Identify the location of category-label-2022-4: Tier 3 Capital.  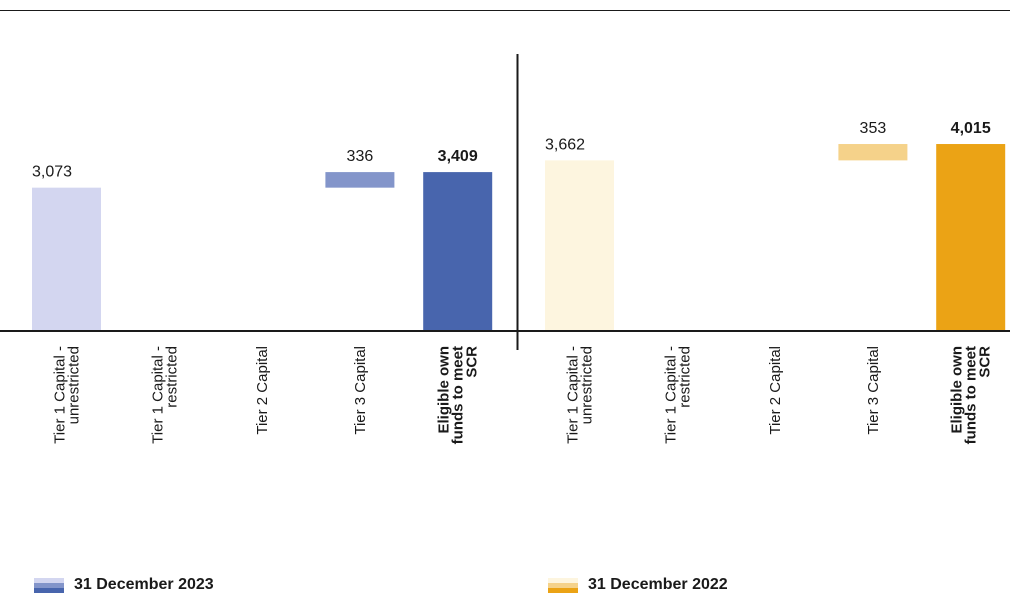
(873, 390).